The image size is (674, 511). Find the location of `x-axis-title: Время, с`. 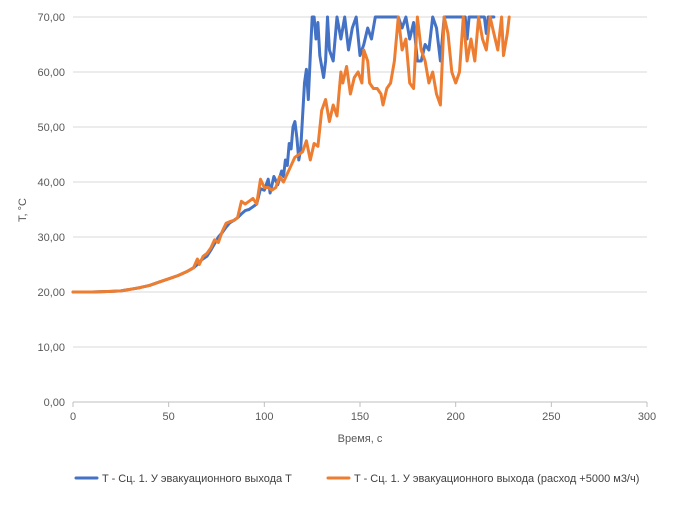

x-axis-title: Время, с is located at coordinates (360, 439).